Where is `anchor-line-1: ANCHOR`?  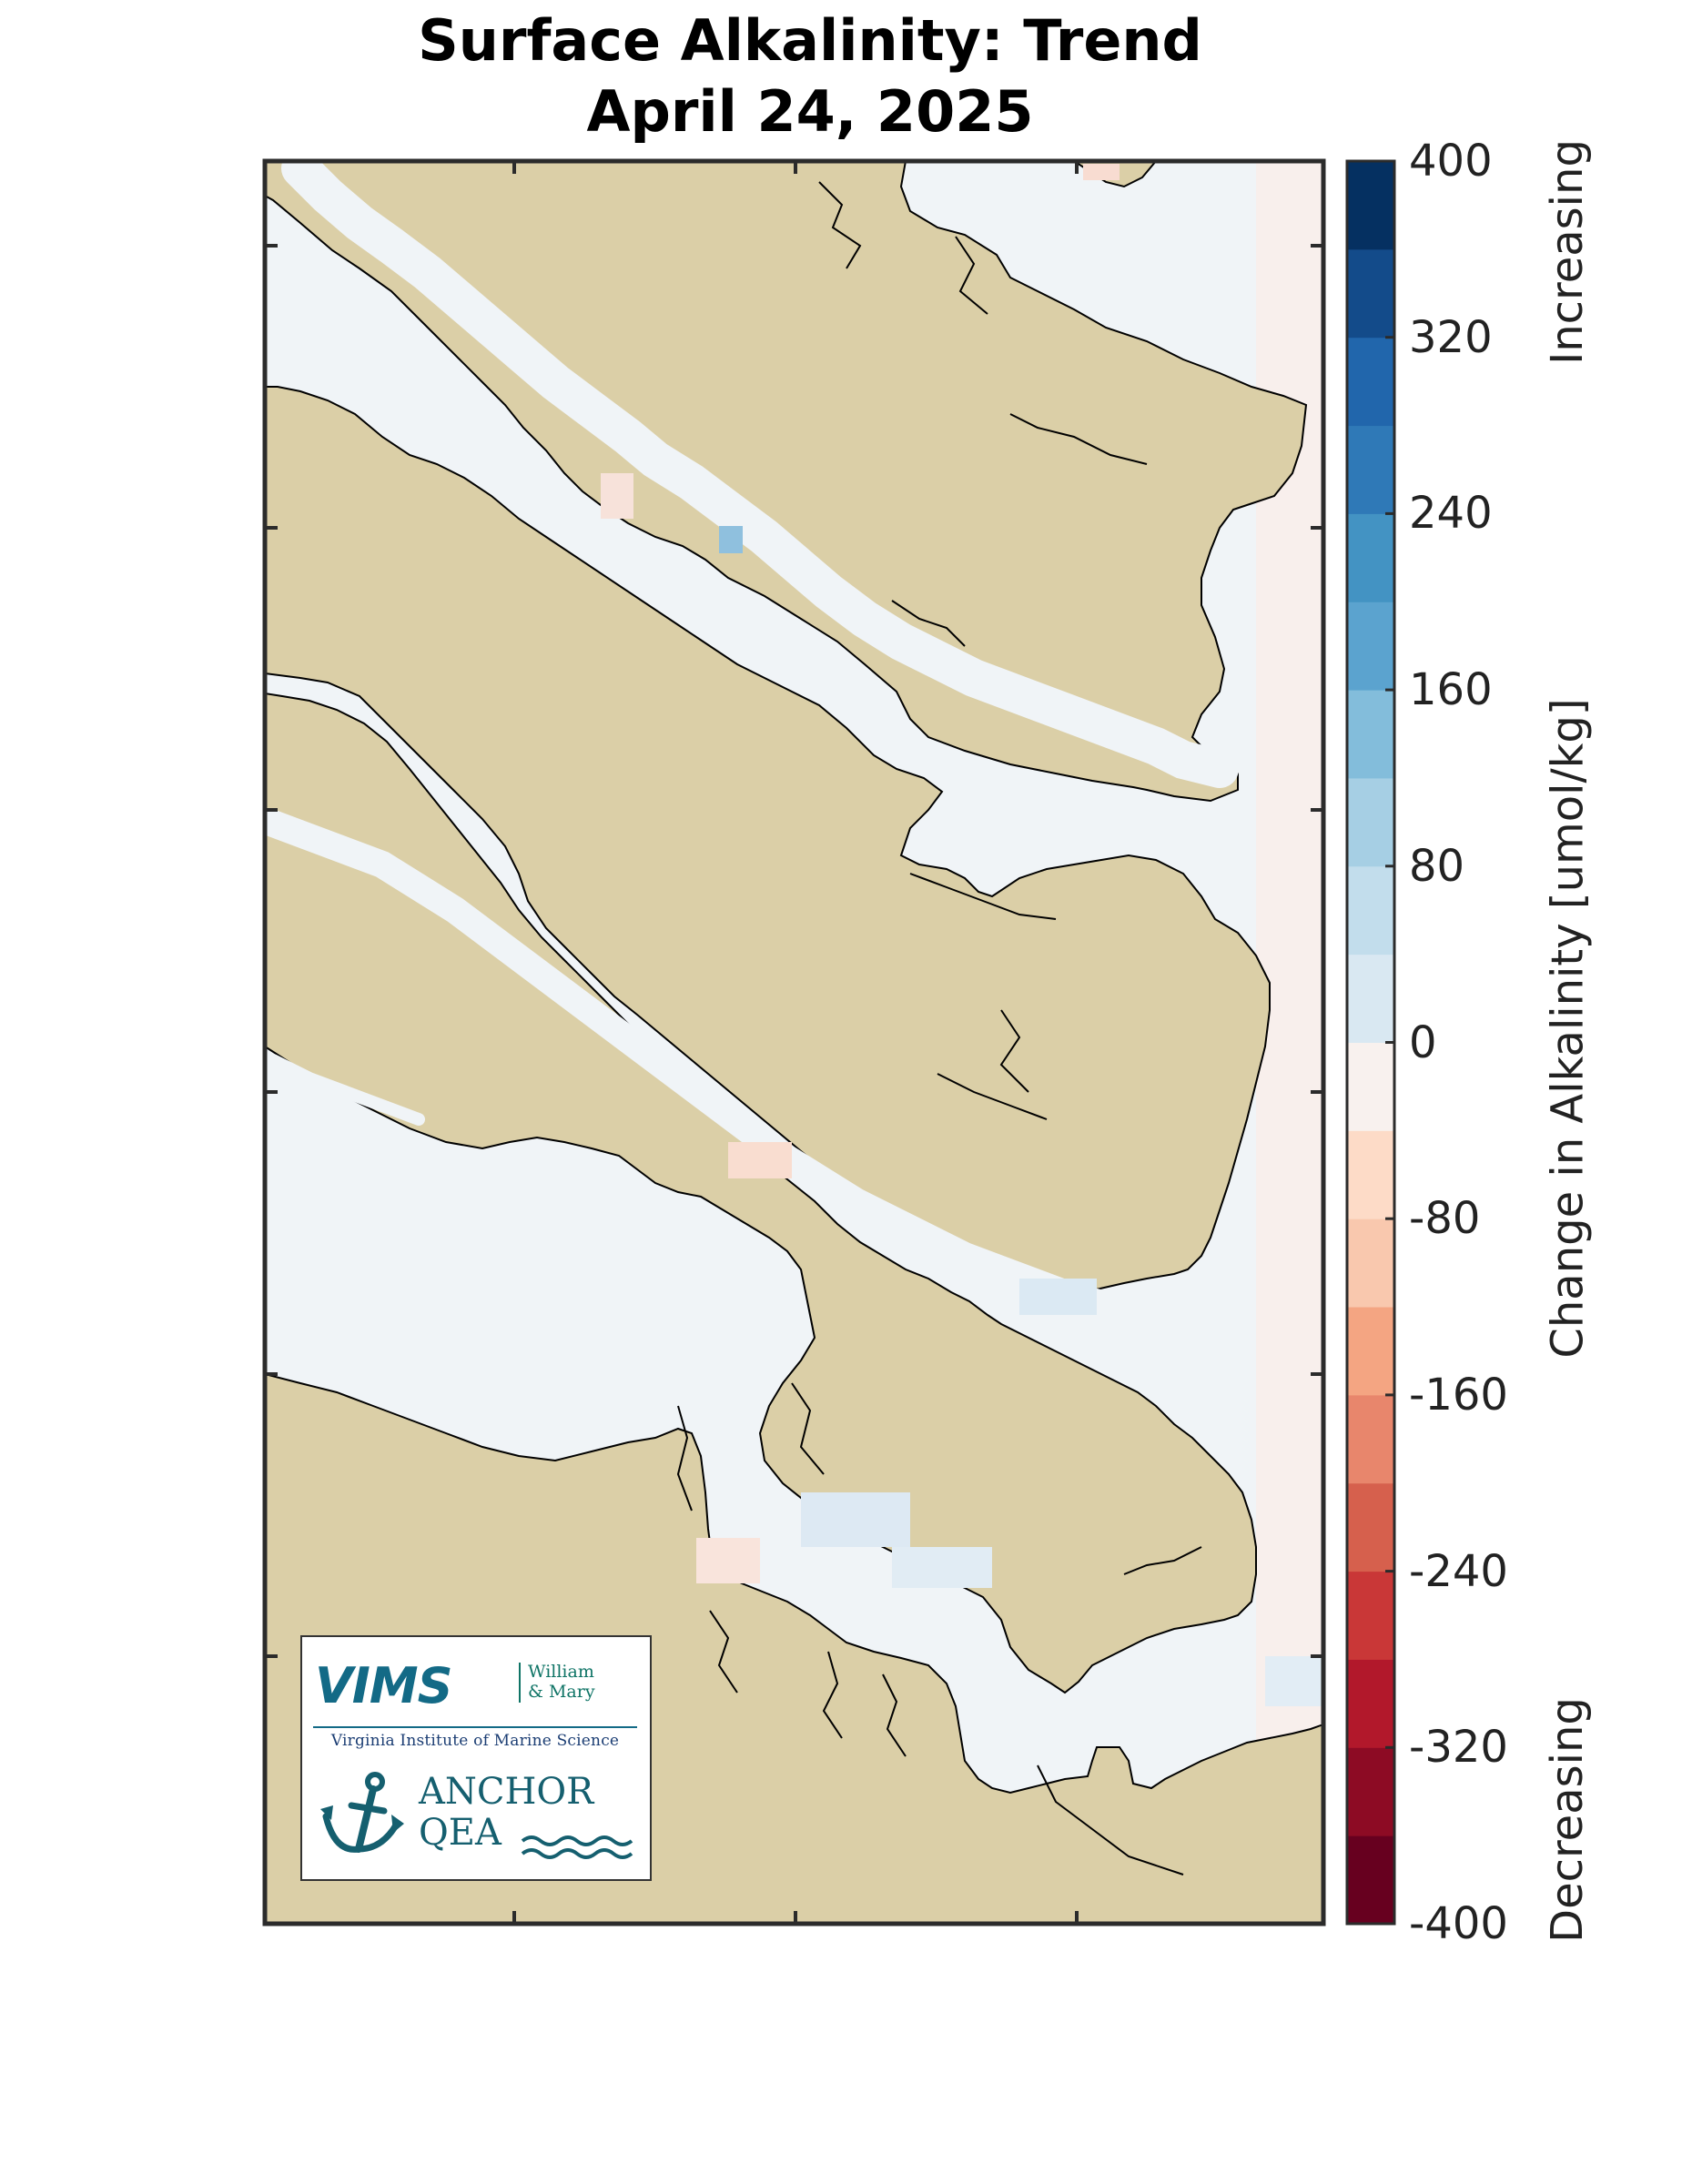 anchor-line-1: ANCHOR is located at coordinates (507, 1792).